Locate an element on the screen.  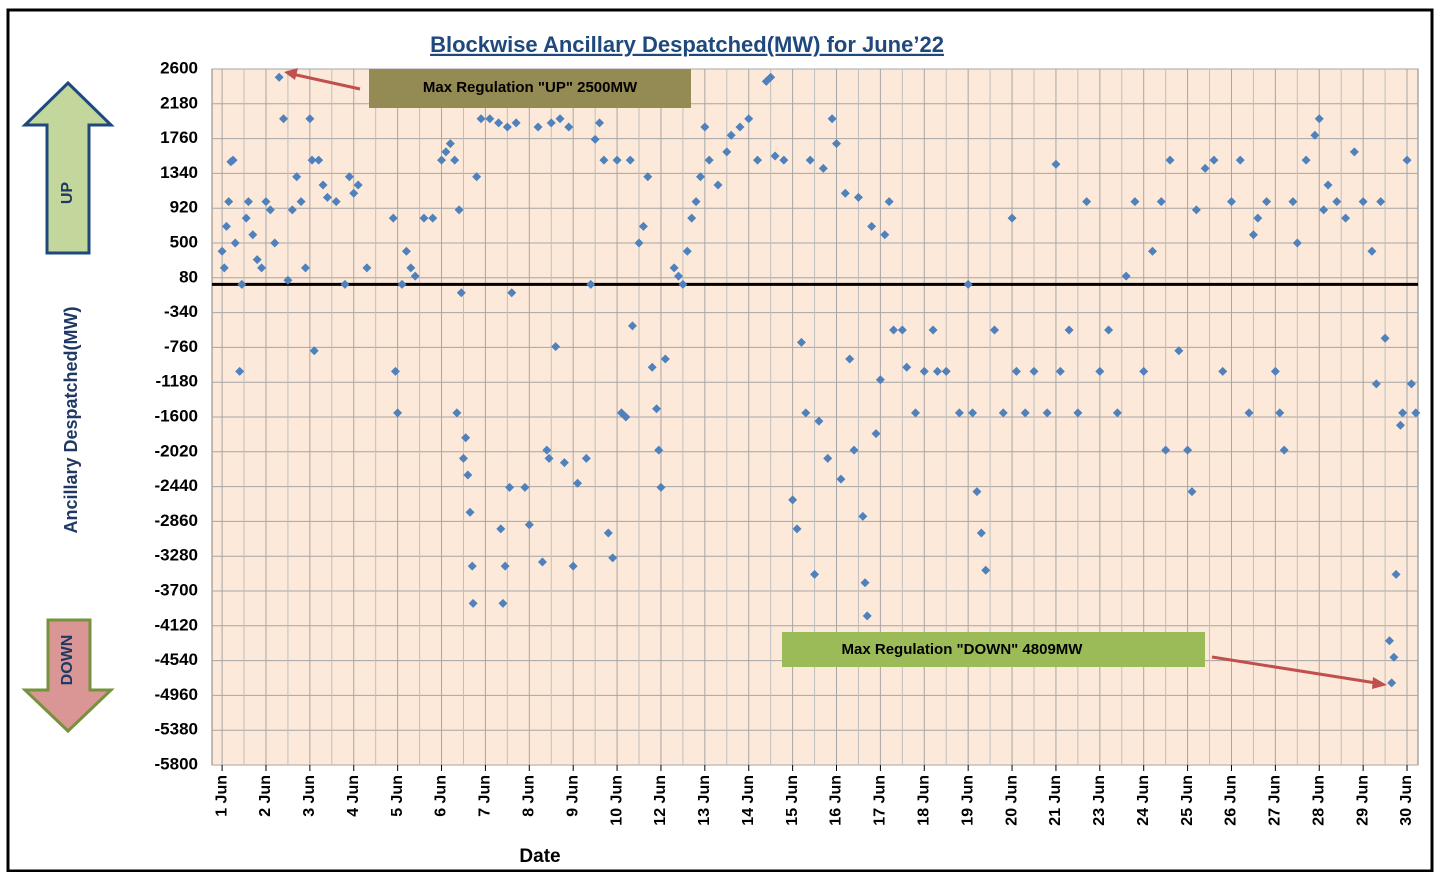
y-tick-label: 2180 is located at coordinates (179, 102).